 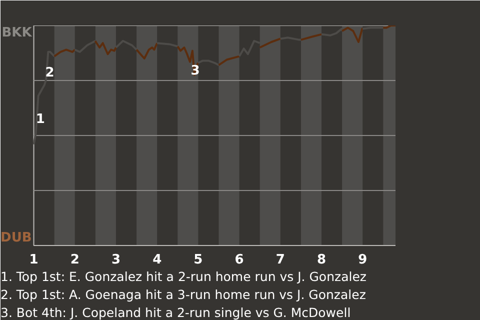 I want to click on text: DUB, so click(x=16, y=238).